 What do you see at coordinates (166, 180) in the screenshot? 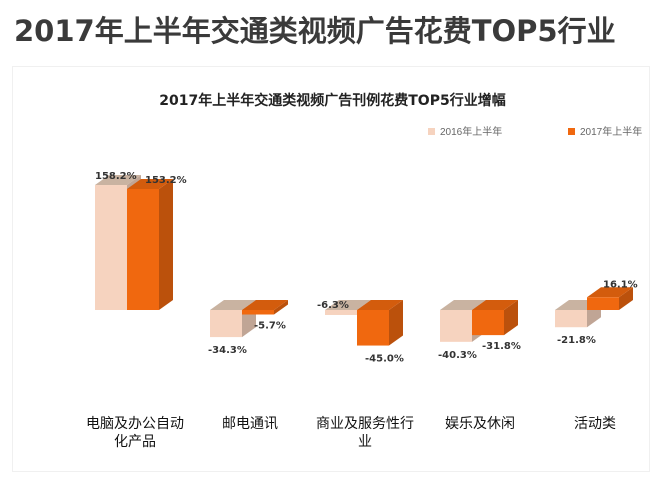
I see `data-label-1-2: 153.2%` at bounding box center [166, 180].